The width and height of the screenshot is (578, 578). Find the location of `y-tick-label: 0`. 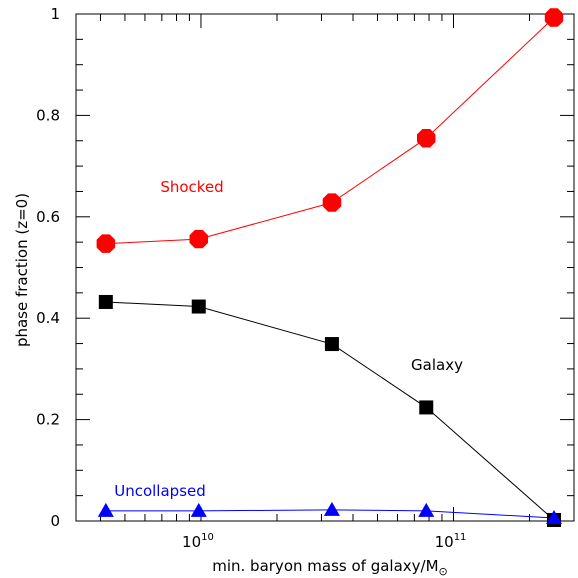

y-tick-label: 0 is located at coordinates (55, 521).